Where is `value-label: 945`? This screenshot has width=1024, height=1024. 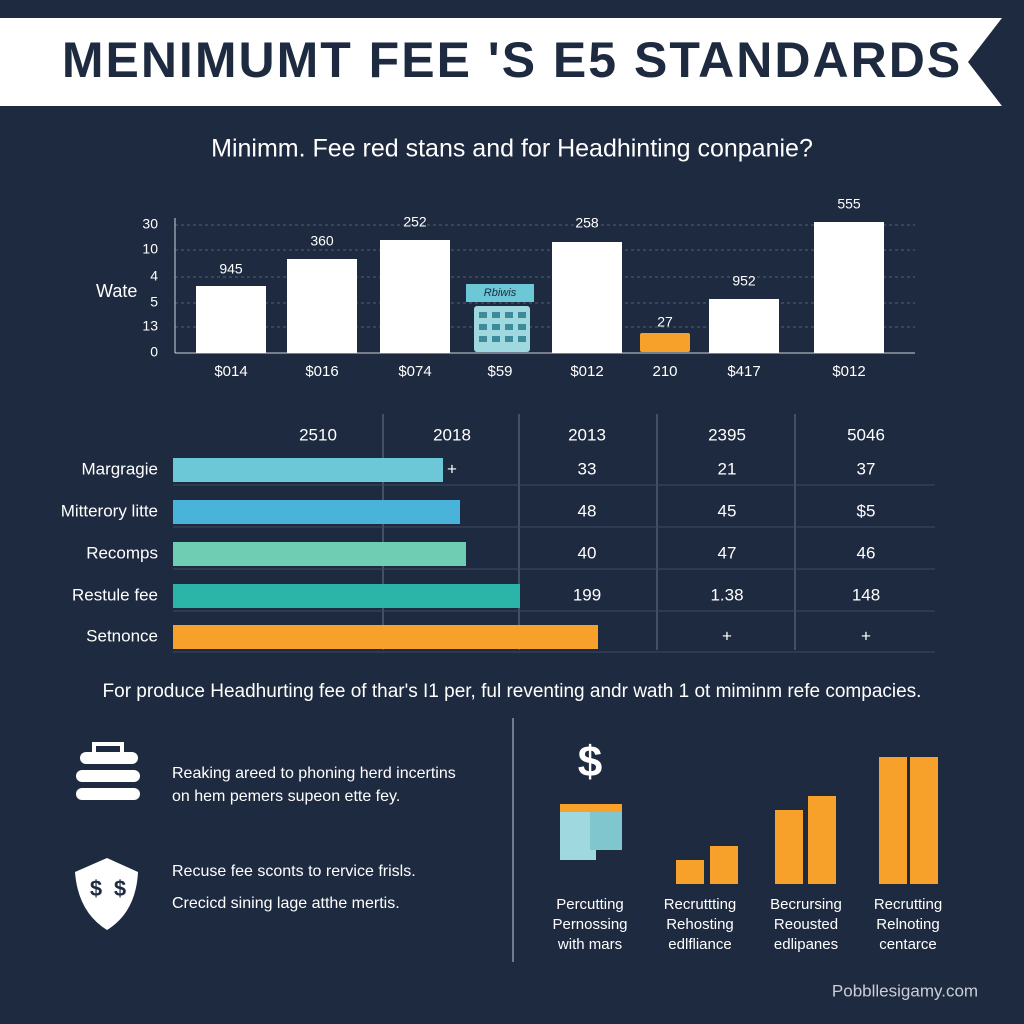 value-label: 945 is located at coordinates (231, 269).